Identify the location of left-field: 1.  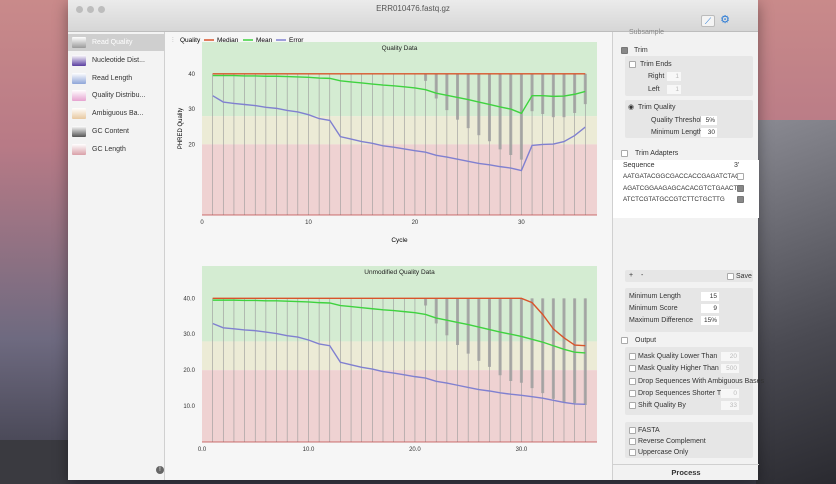
(674, 89).